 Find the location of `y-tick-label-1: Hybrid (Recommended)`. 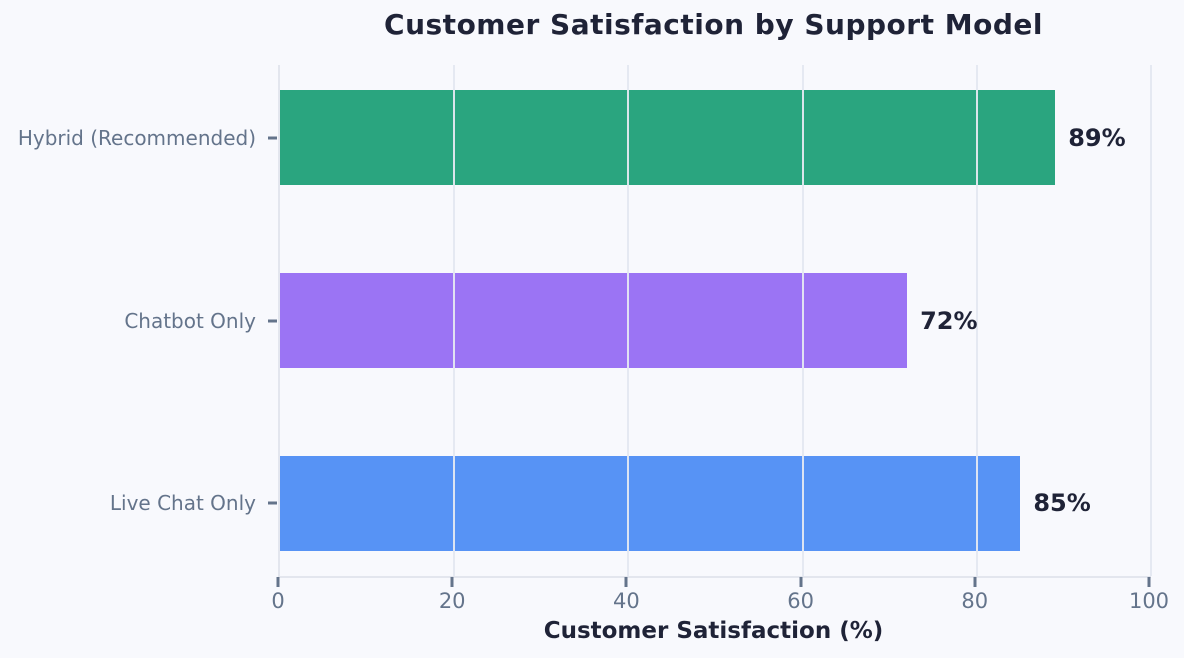

y-tick-label-1: Hybrid (Recommended) is located at coordinates (136, 137).